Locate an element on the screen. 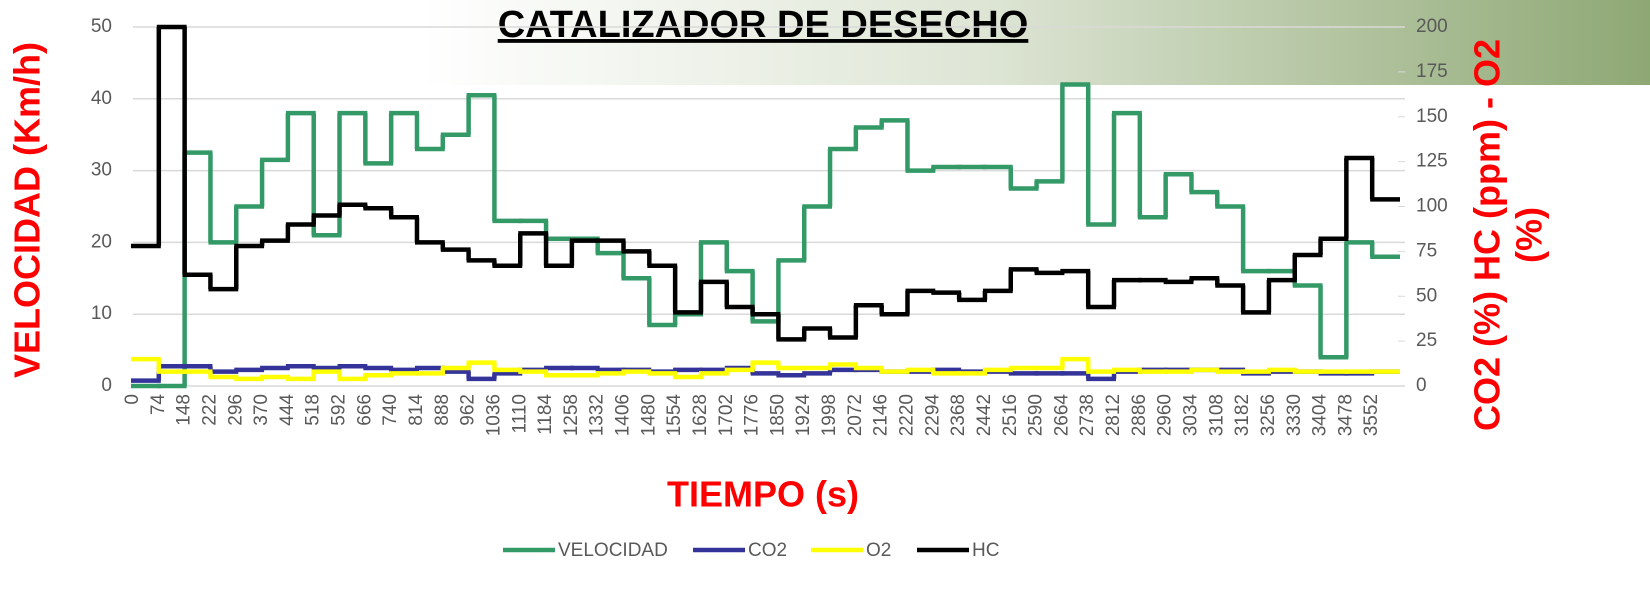 The width and height of the screenshot is (1650, 596). x-tick-label: 518 is located at coordinates (313, 410).